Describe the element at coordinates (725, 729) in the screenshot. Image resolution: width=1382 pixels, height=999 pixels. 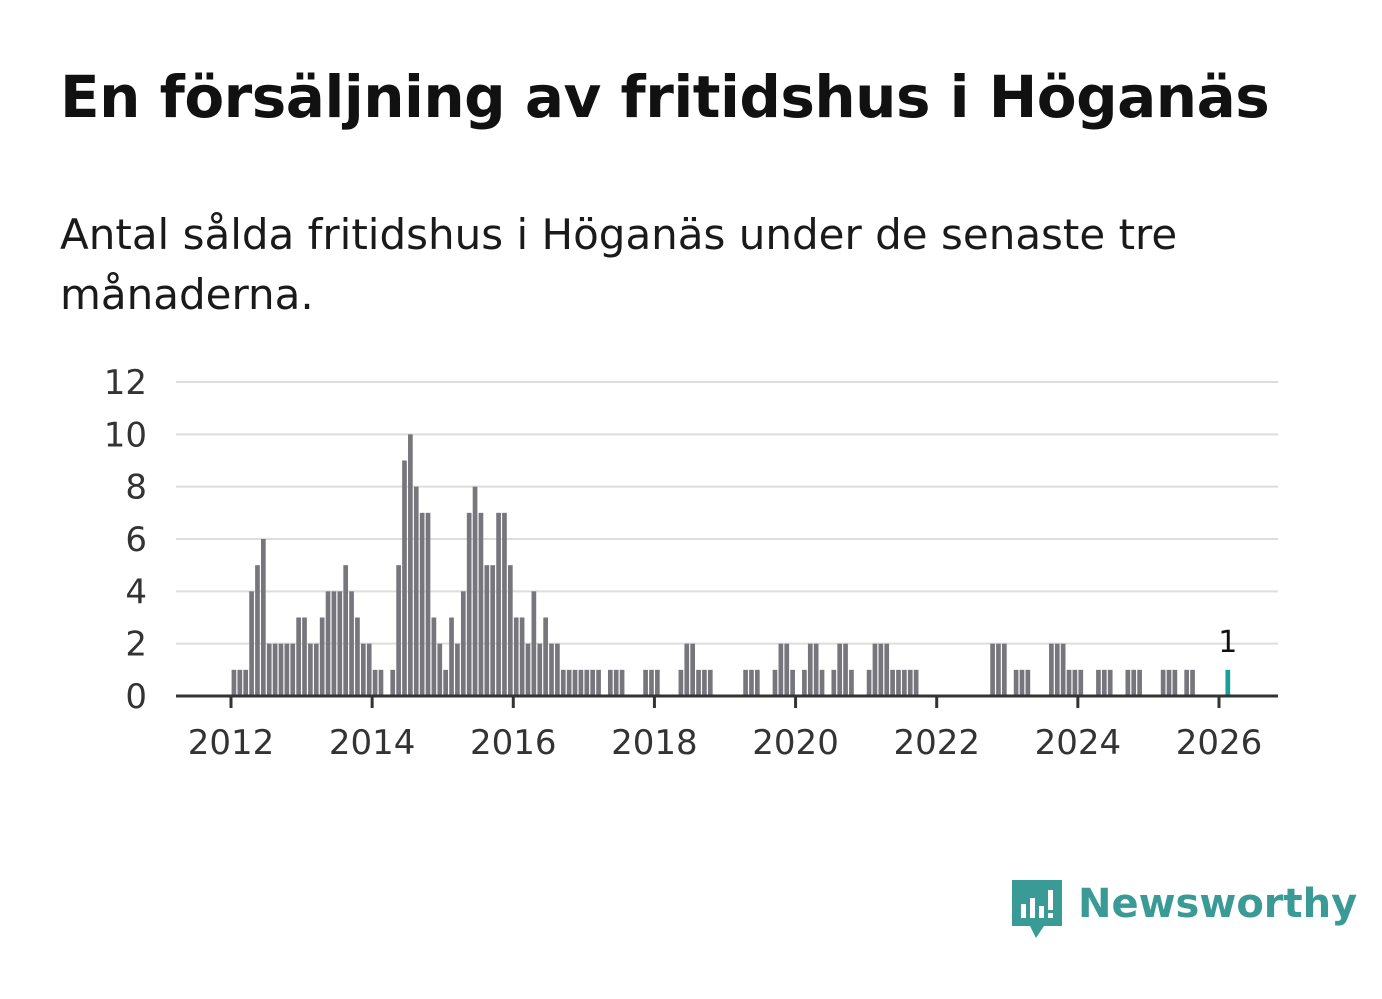
I see `x-axis-ticks: 2012 2014 2016 2018 2020 2022 2024 2026` at that location.